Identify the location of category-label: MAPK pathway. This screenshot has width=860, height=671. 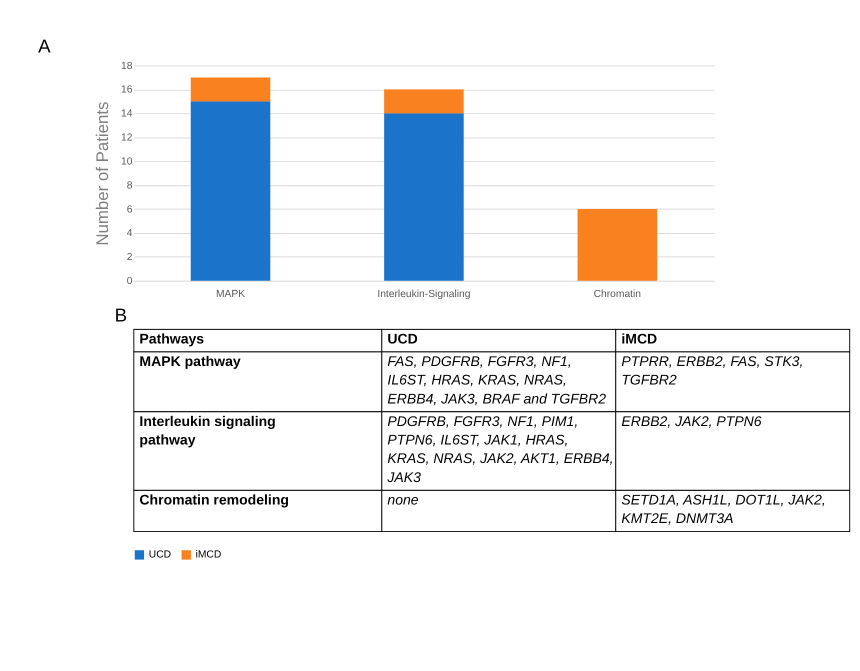
(190, 360).